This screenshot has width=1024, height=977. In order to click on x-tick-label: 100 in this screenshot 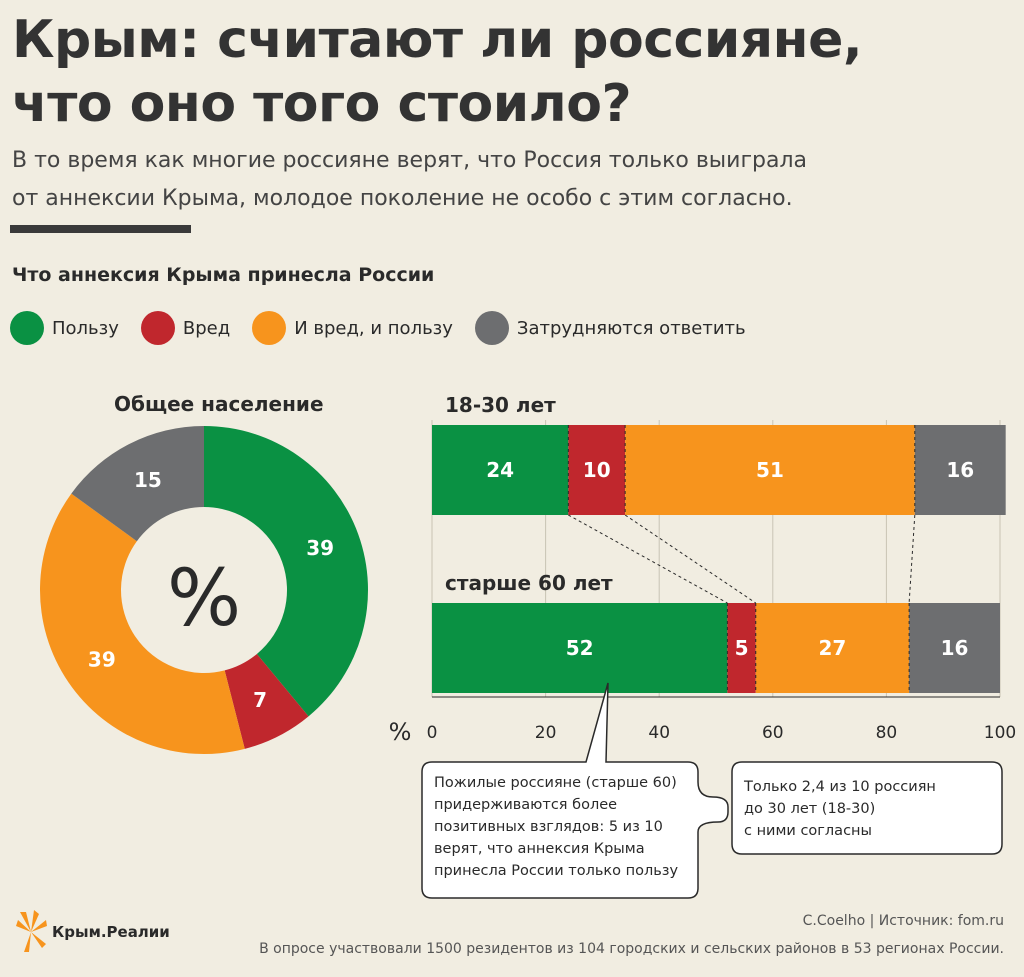, I will do `click(1000, 733)`.